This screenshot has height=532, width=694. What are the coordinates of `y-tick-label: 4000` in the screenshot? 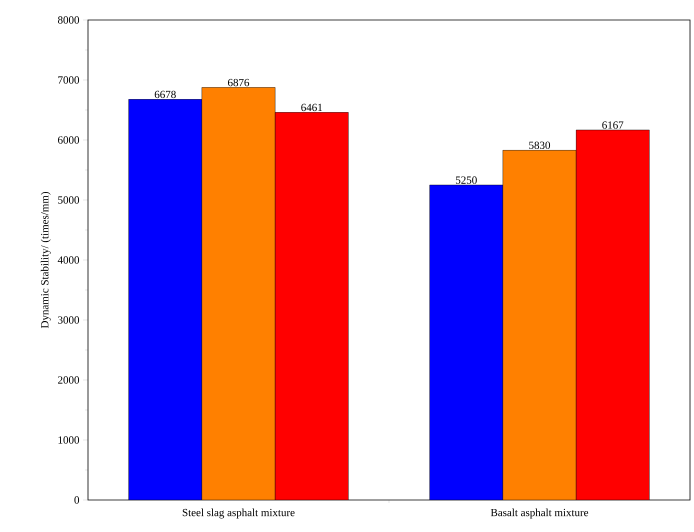 It's located at (69, 260).